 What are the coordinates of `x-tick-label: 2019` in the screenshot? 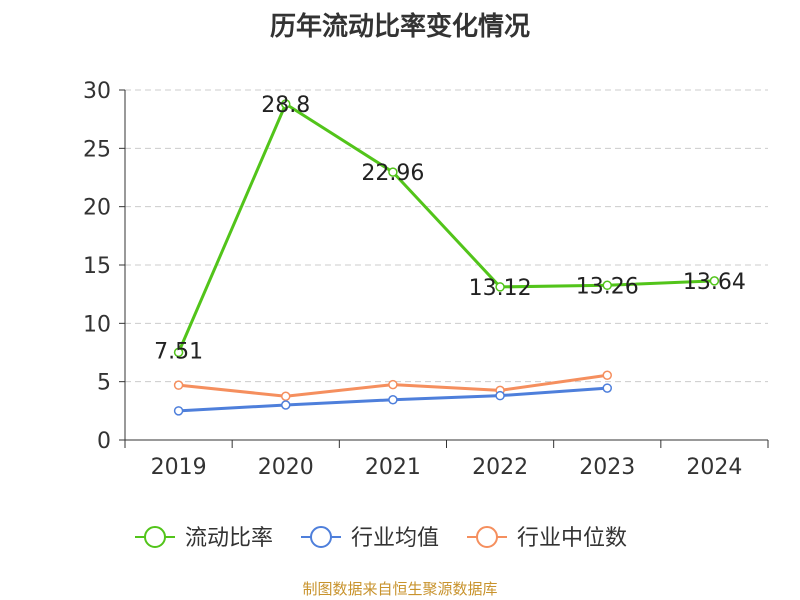 It's located at (179, 467).